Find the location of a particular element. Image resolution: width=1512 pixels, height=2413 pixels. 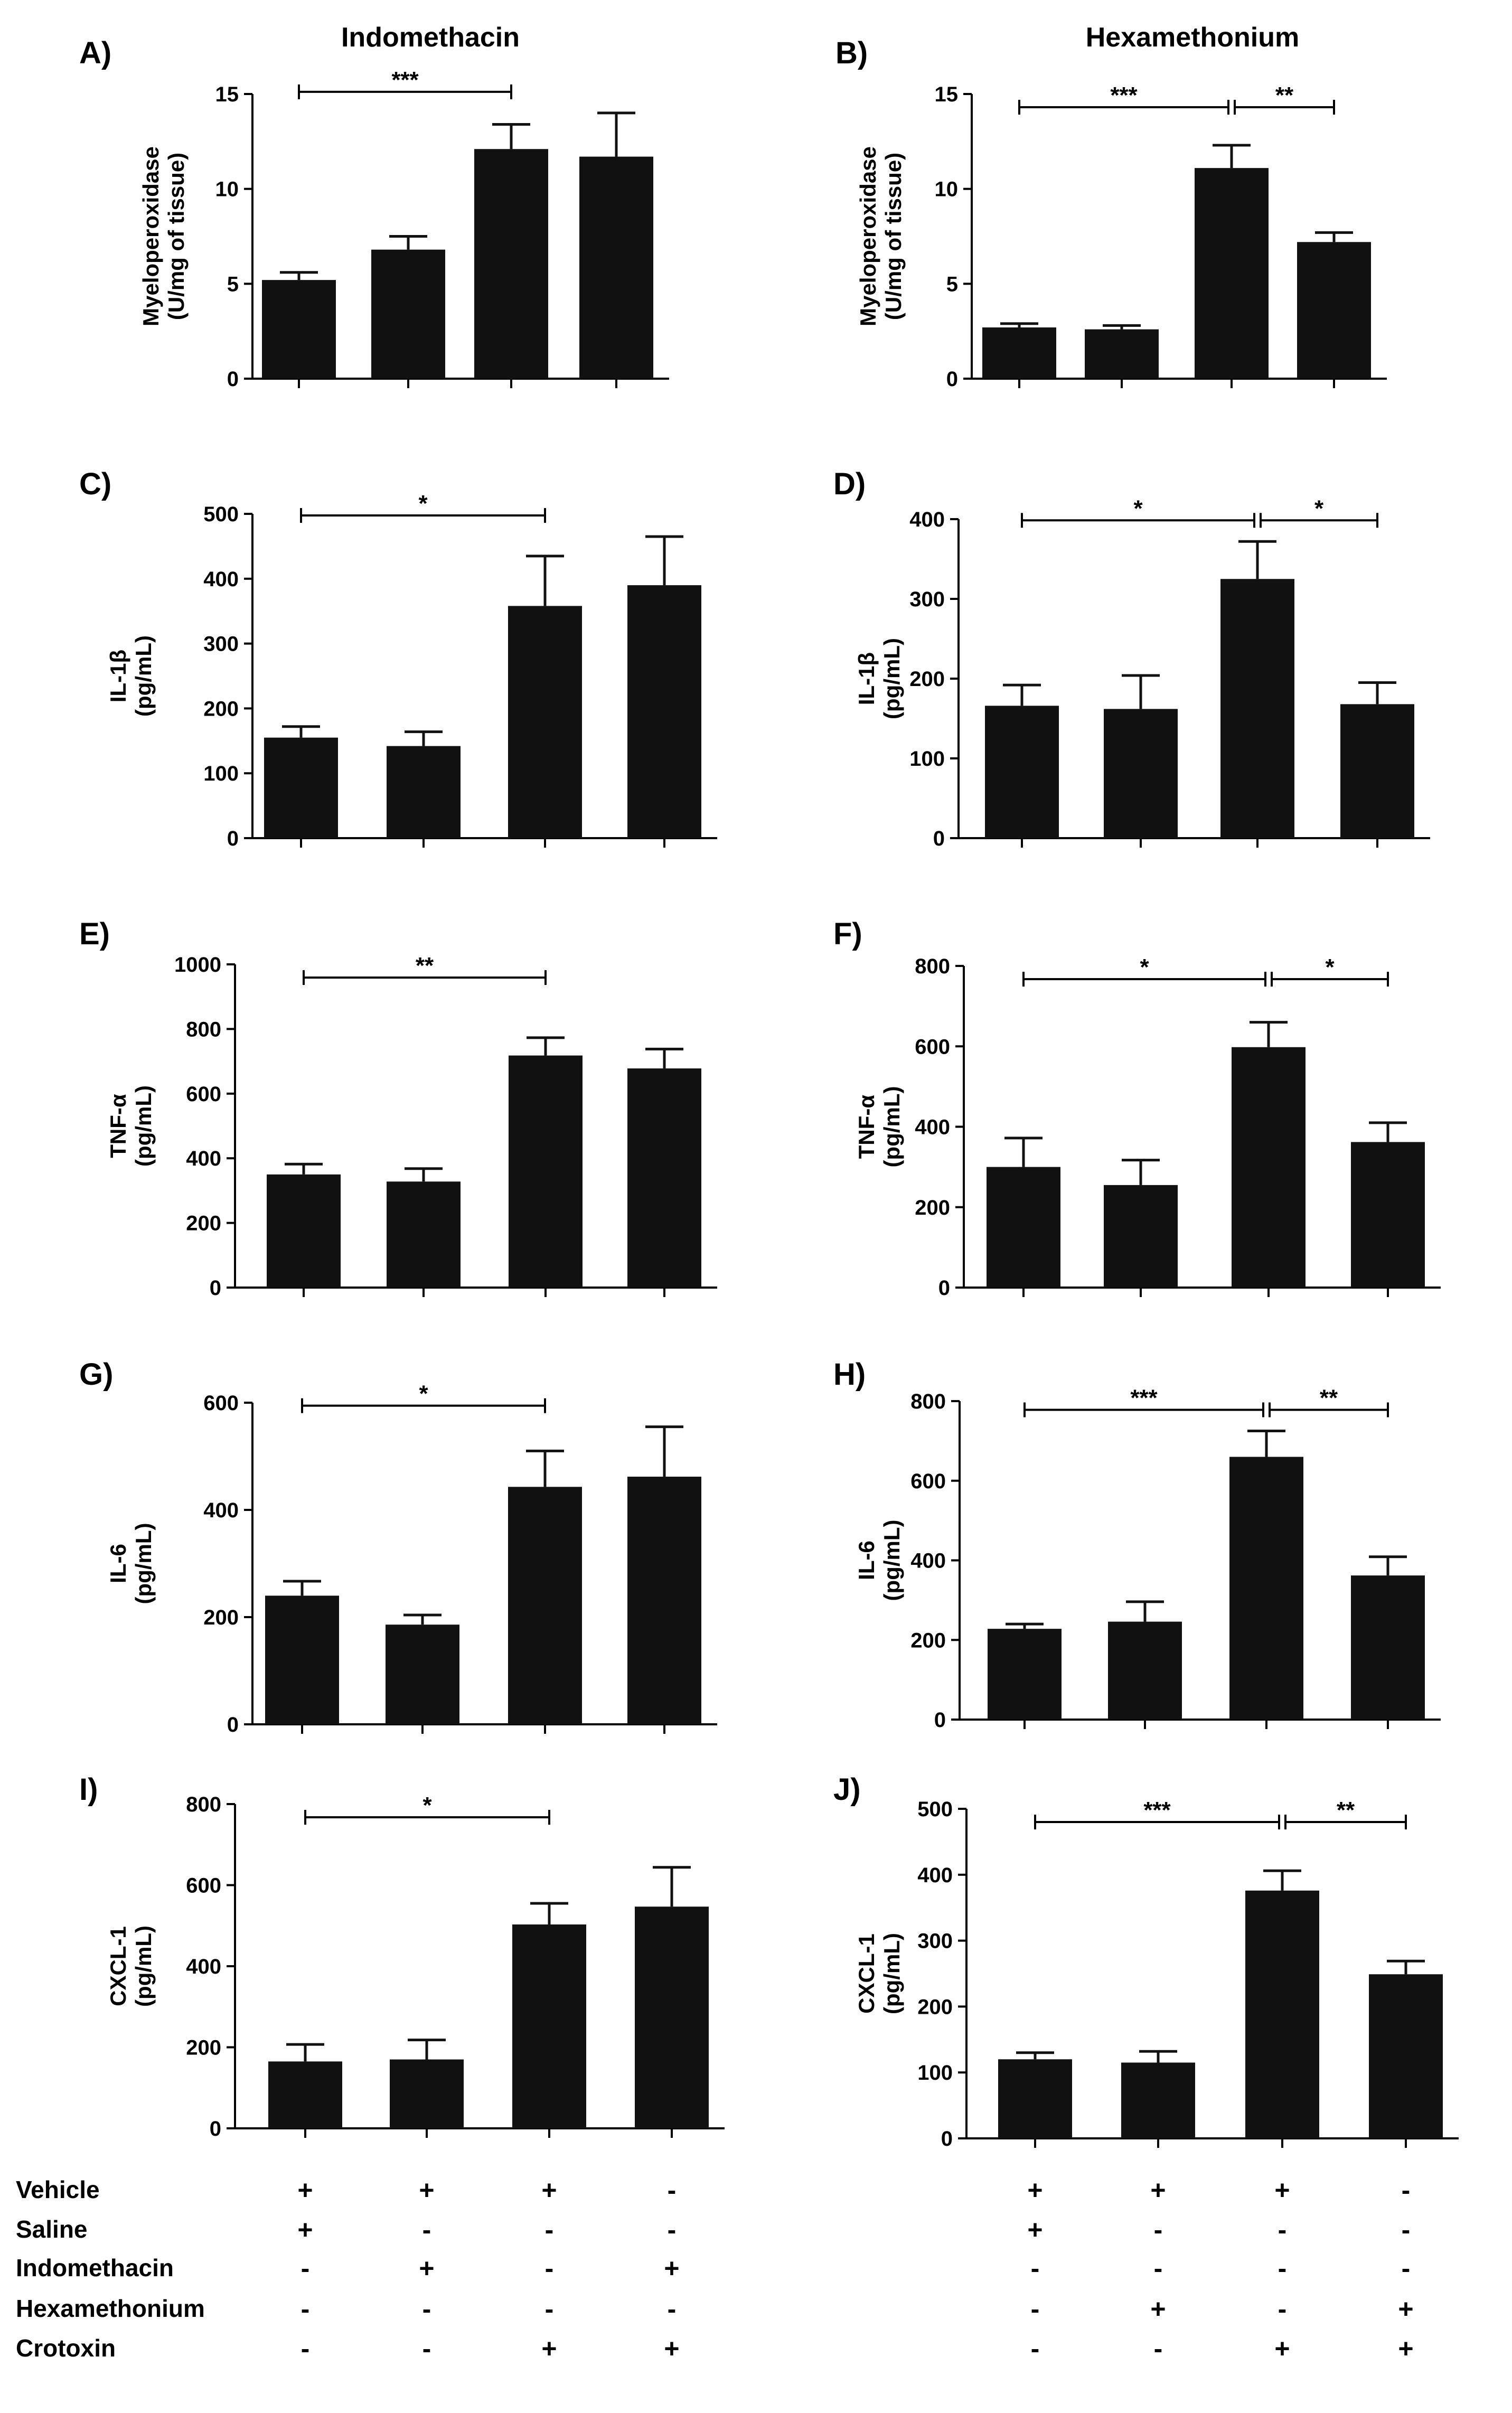

chart-panel-d: D) IL-1β(pg/mL) 0 100 200 300 400 * * is located at coordinates (1131, 658).